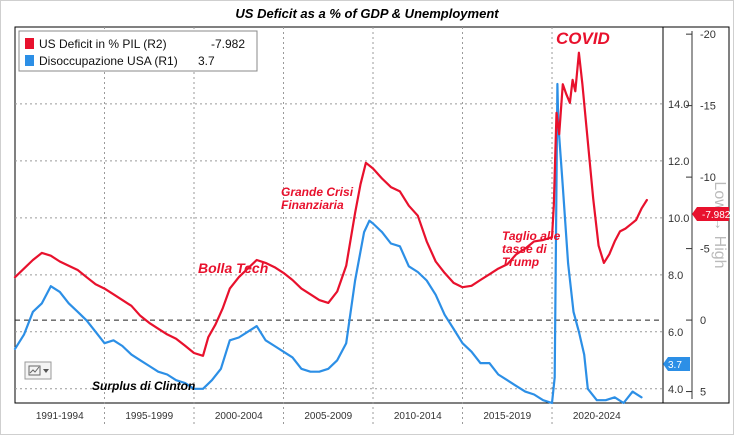 The image size is (734, 435). I want to click on unemployment-tag-text: 3.7, so click(675, 365).